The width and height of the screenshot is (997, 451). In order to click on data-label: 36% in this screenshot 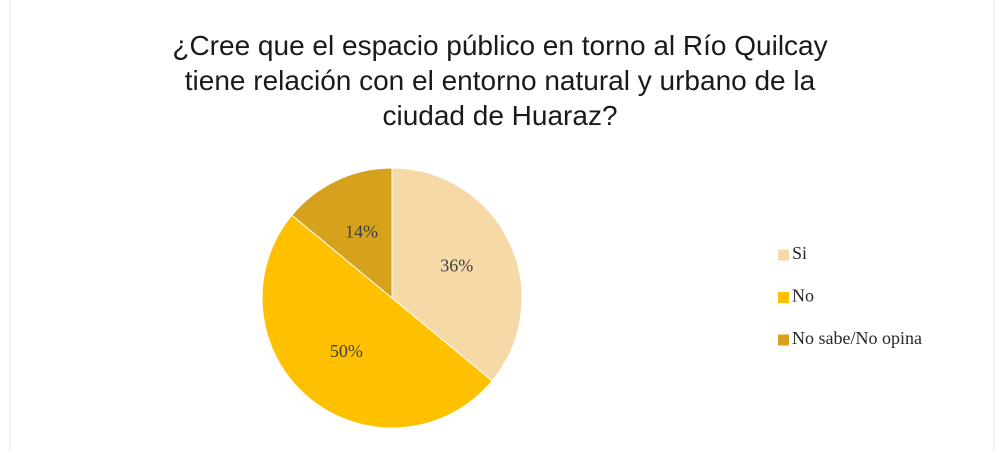, I will do `click(456, 266)`.